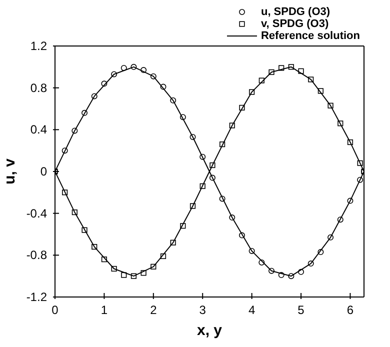 This screenshot has height=347, width=390. What do you see at coordinates (55, 310) in the screenshot?
I see `x-tick-label: 0` at bounding box center [55, 310].